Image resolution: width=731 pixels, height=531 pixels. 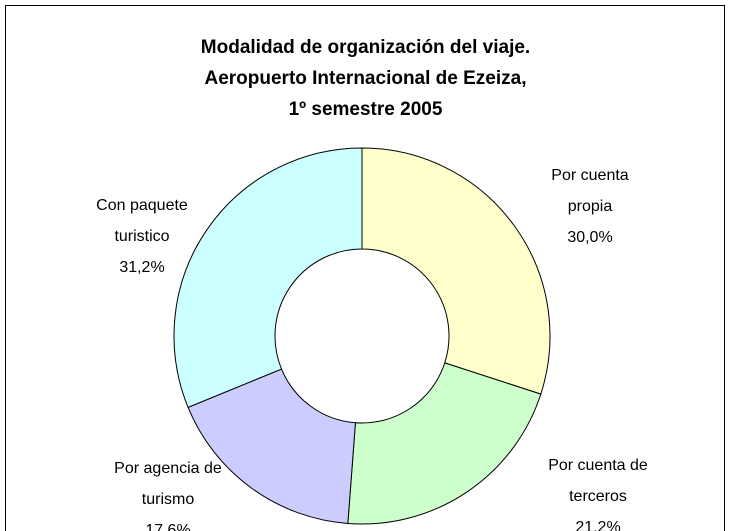 I want to click on category-label: Con paquete turistico, so click(x=142, y=221).